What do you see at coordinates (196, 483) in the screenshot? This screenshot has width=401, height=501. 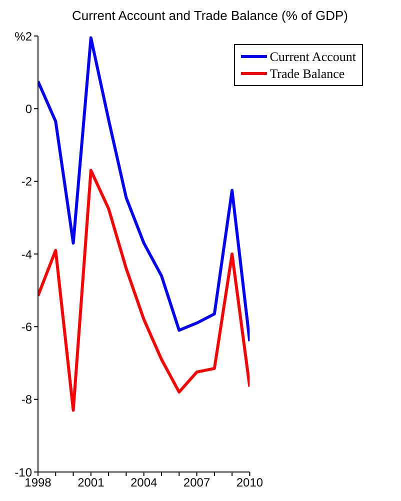 I see `x-tick-label: 2007` at bounding box center [196, 483].